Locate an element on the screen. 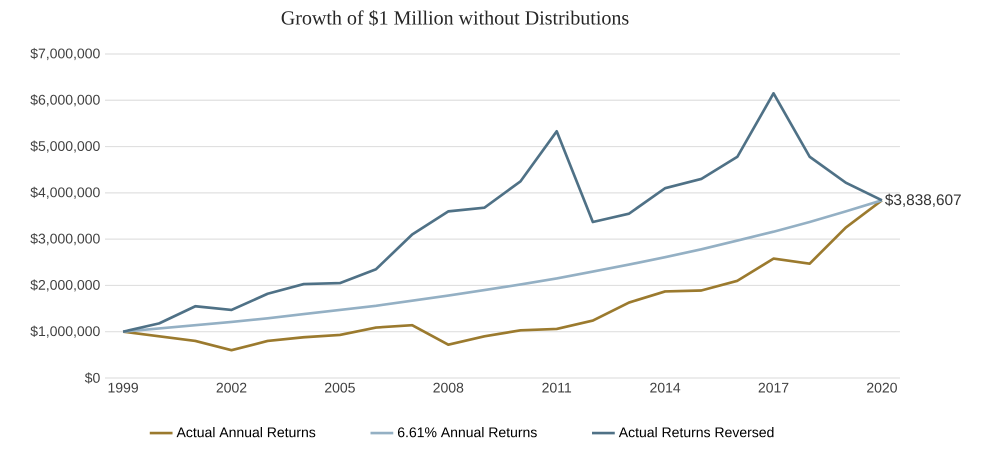 The image size is (981, 474). x-tick-label: 2014 is located at coordinates (665, 387).